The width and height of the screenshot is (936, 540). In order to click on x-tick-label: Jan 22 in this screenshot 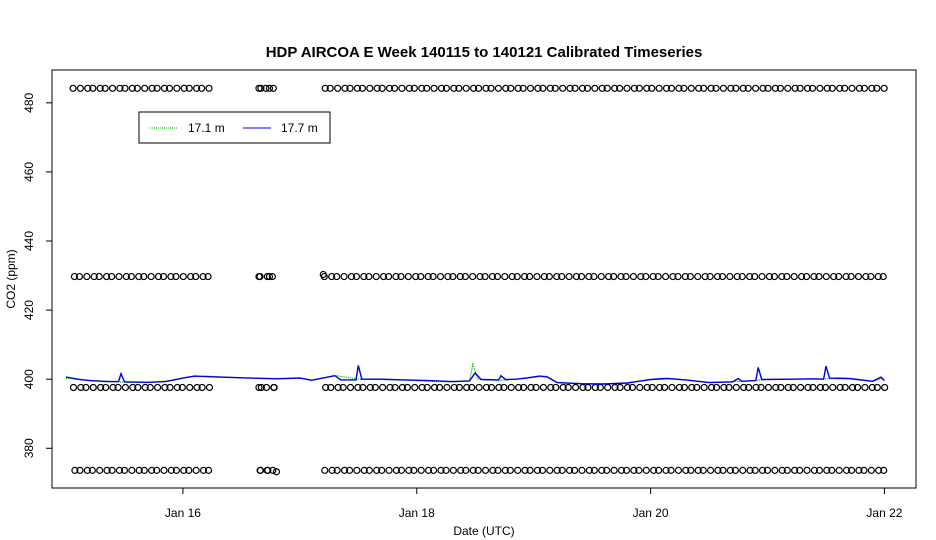, I will do `click(884, 513)`.